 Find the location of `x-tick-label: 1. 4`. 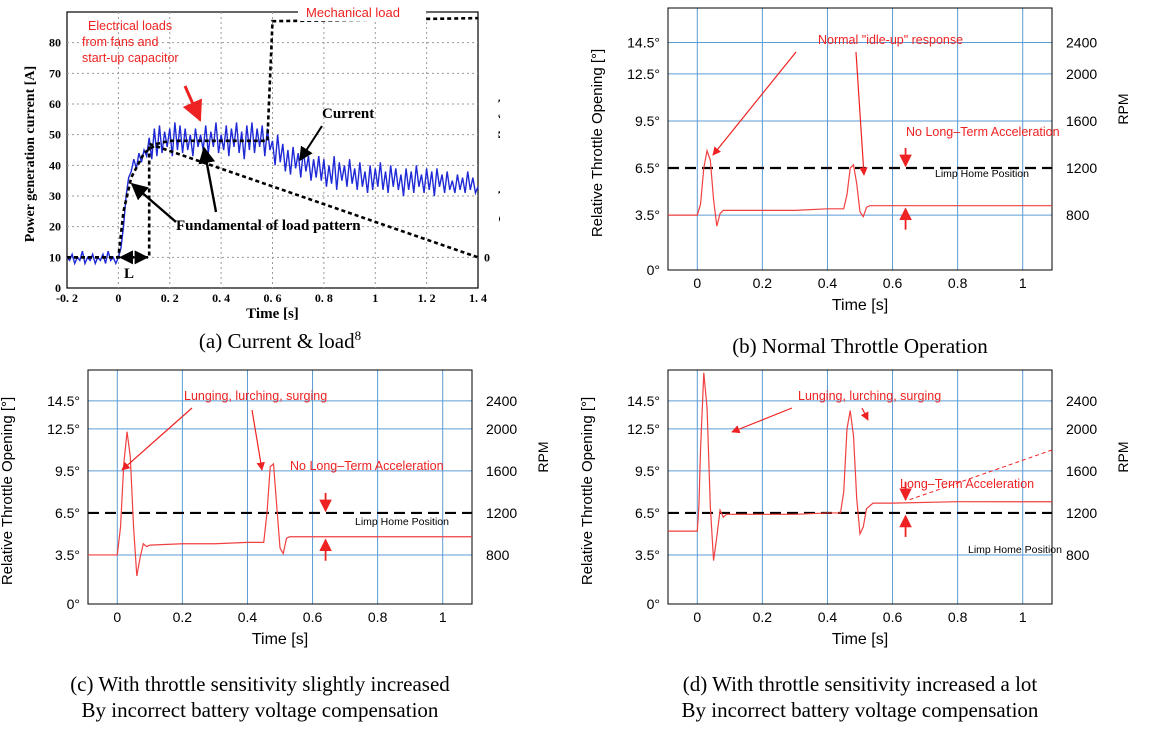

x-tick-label: 1. 4 is located at coordinates (478, 298).